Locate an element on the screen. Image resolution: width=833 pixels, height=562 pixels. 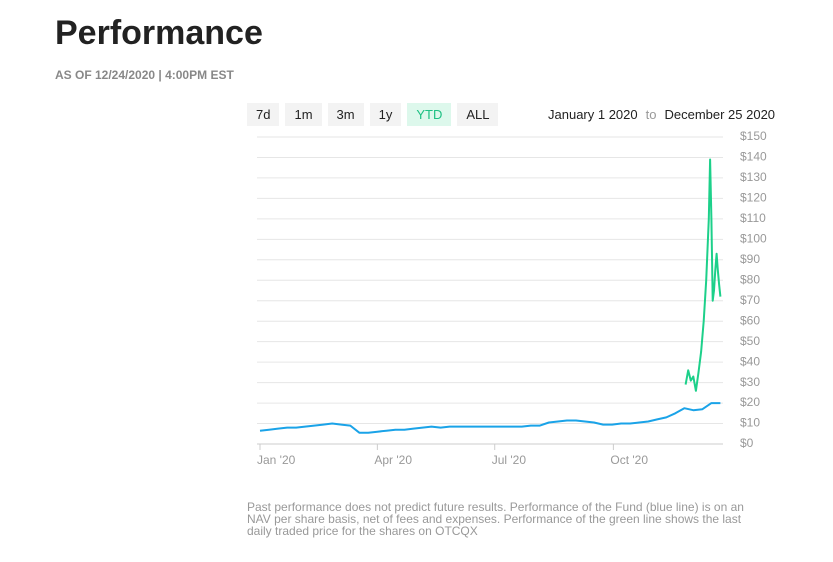
range-button: 3m is located at coordinates (345, 114).